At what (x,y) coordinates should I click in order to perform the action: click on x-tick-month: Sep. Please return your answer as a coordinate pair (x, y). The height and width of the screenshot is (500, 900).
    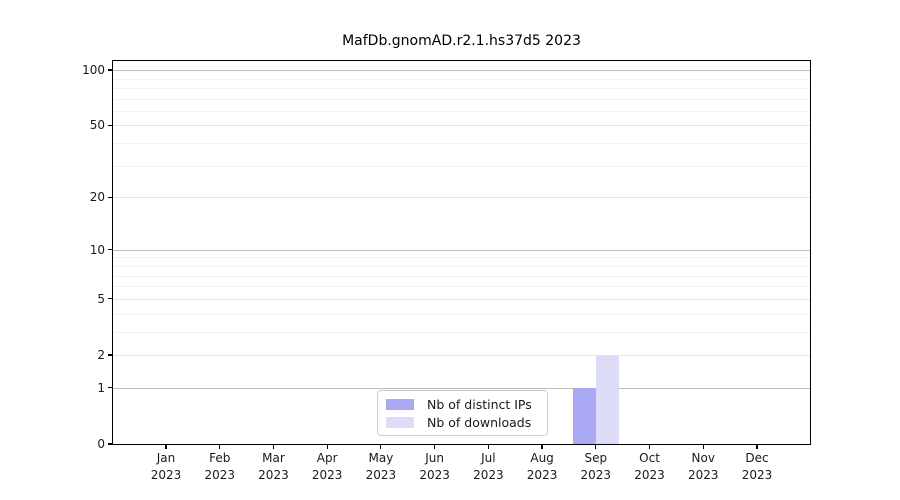
    Looking at the image, I should click on (596, 458).